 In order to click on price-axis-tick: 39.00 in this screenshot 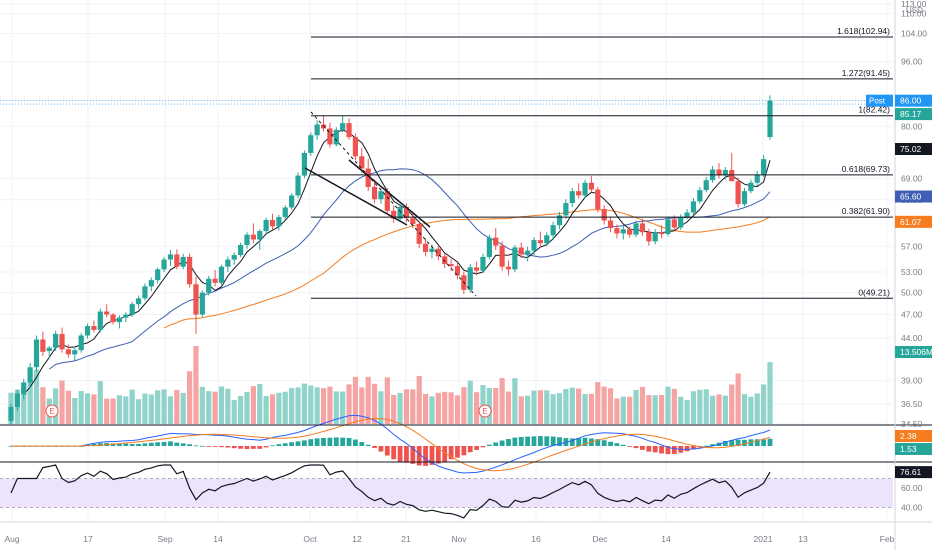, I will do `click(912, 381)`.